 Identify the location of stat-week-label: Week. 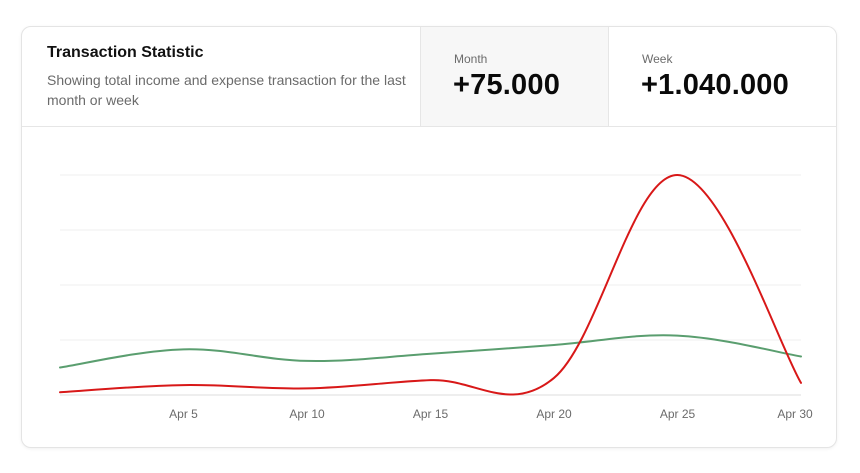
(657, 59).